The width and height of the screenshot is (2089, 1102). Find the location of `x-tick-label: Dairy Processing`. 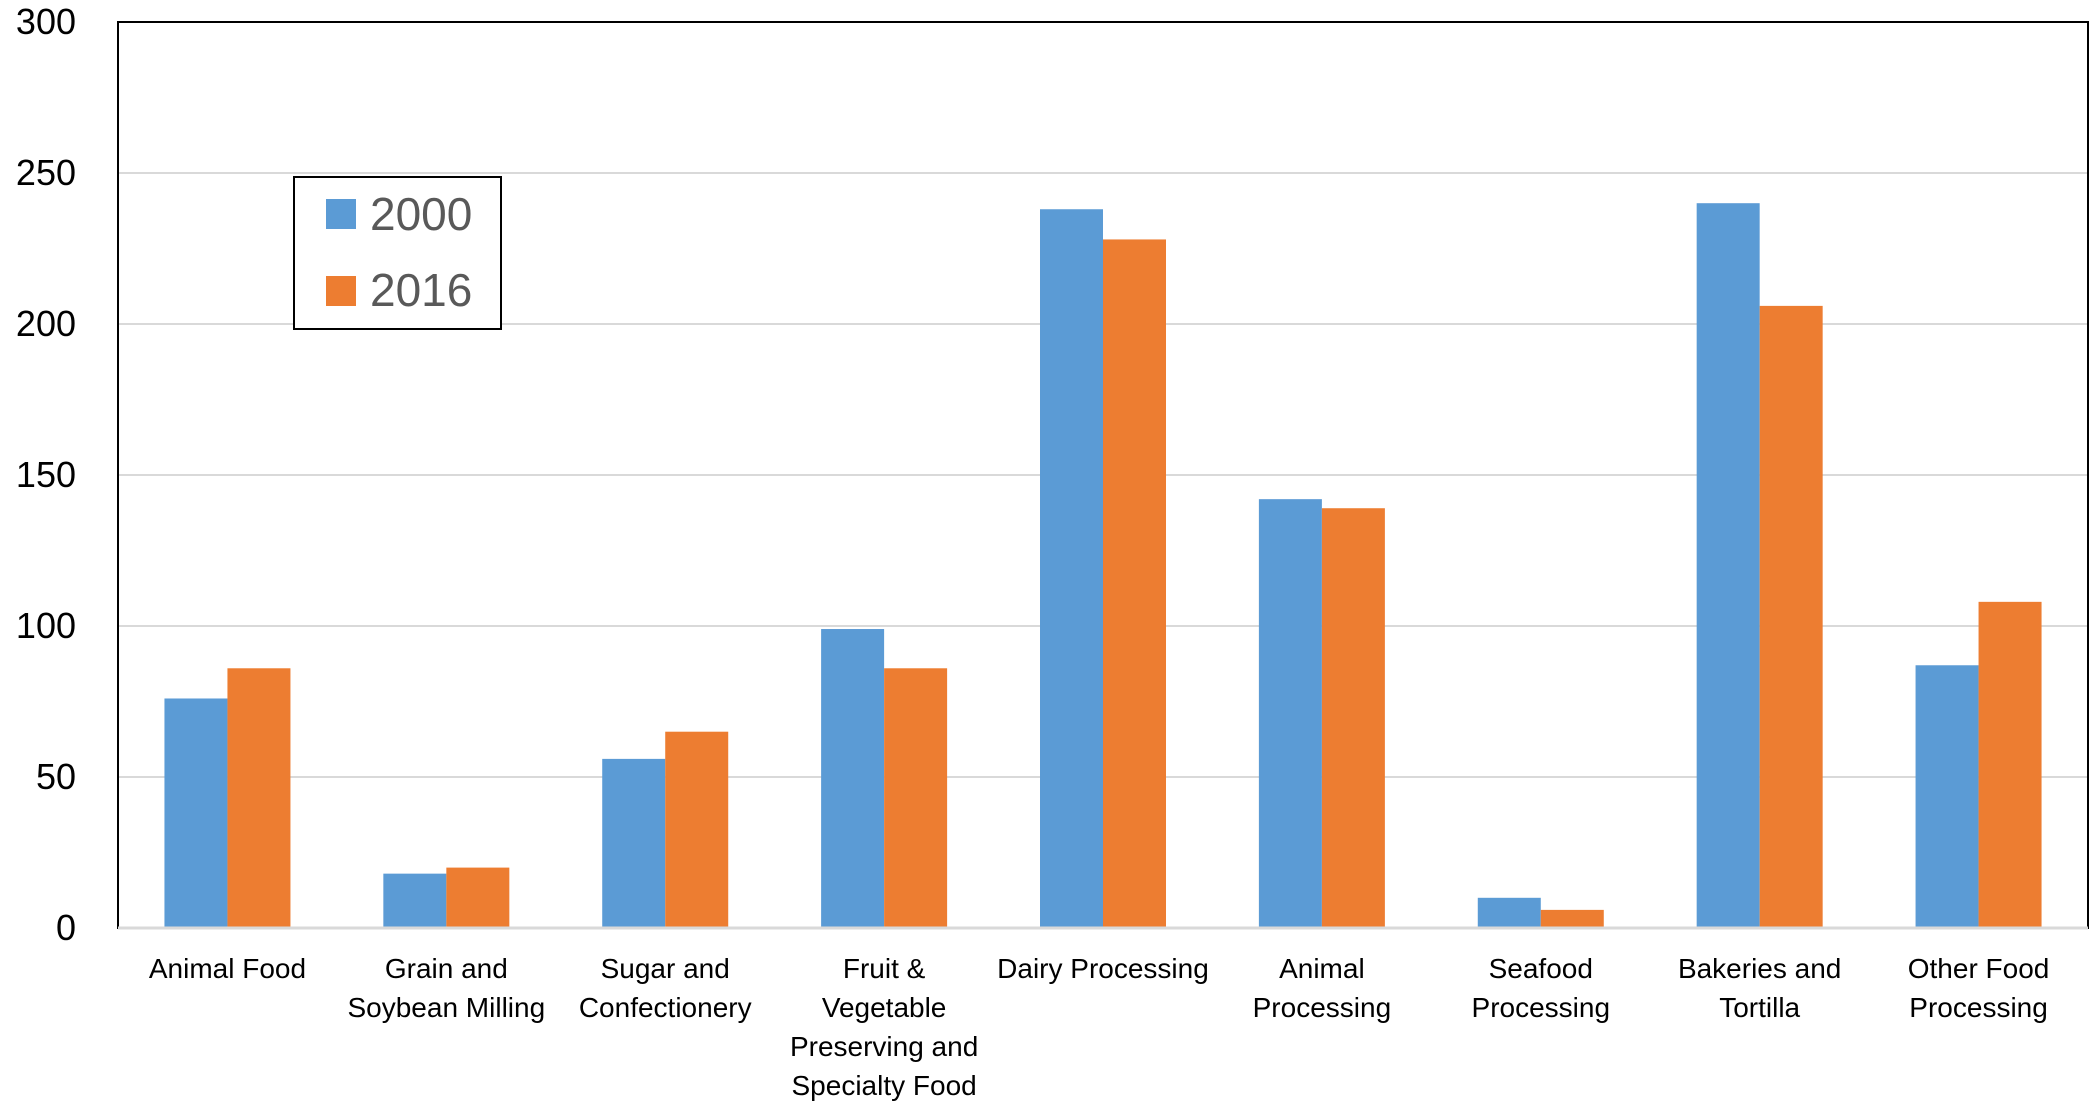

x-tick-label: Dairy Processing is located at coordinates (1103, 968).